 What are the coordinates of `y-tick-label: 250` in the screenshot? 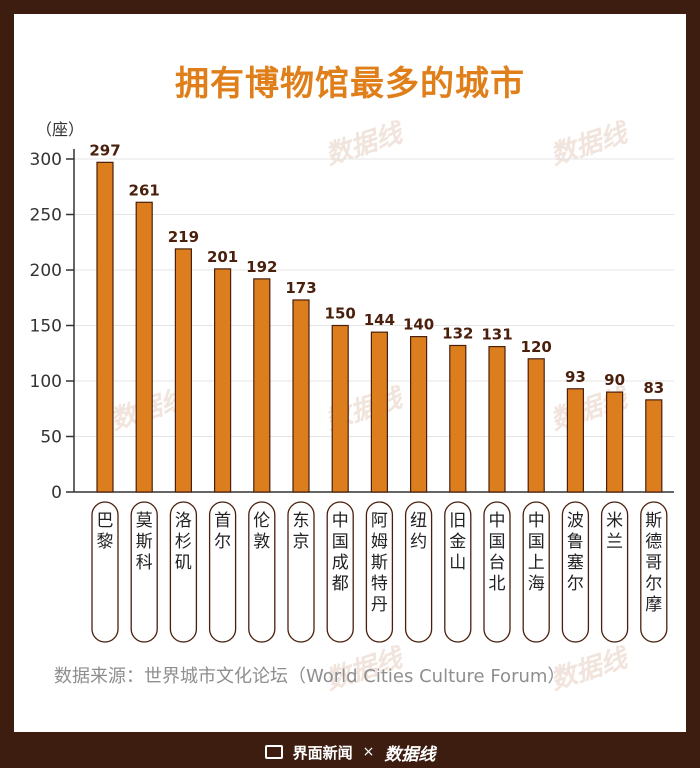 It's located at (46, 216).